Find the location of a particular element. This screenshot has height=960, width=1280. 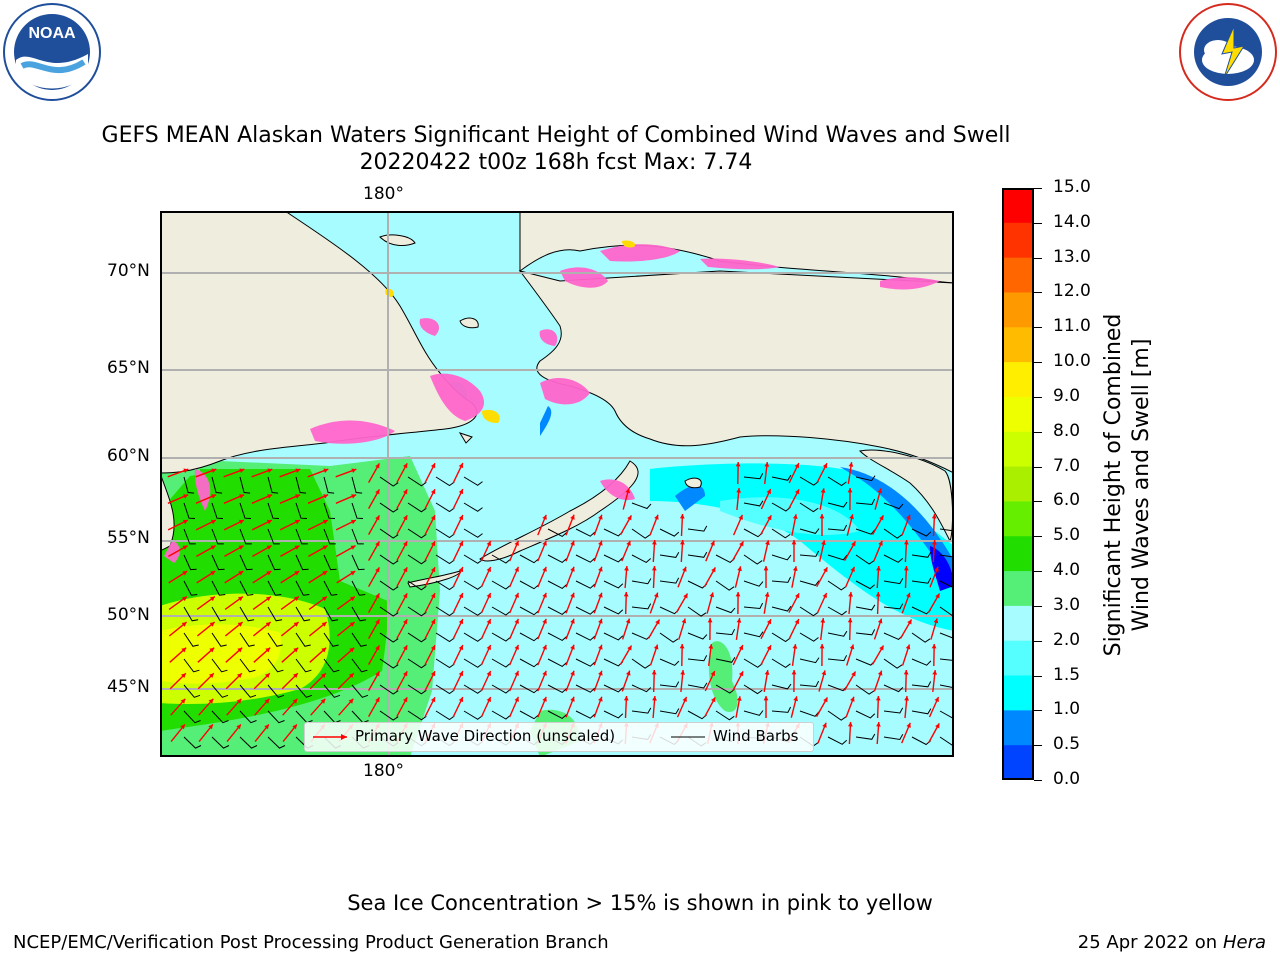

colorbar-tick-label: 13.0 is located at coordinates (1072, 256).